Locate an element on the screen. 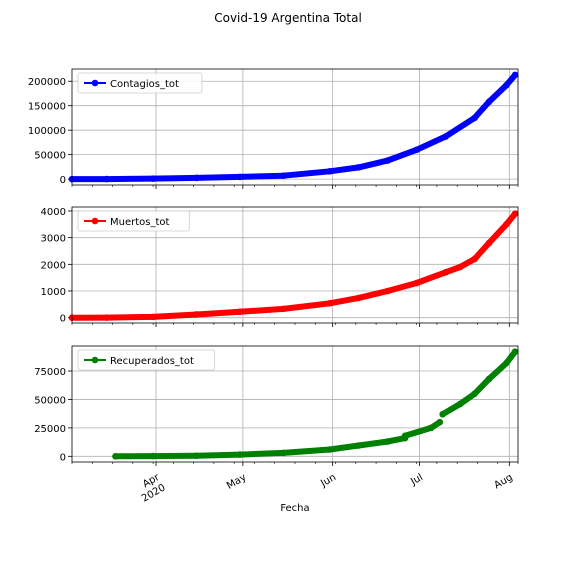  figure-title: Covid-19 Argentina Total is located at coordinates (288, 18).